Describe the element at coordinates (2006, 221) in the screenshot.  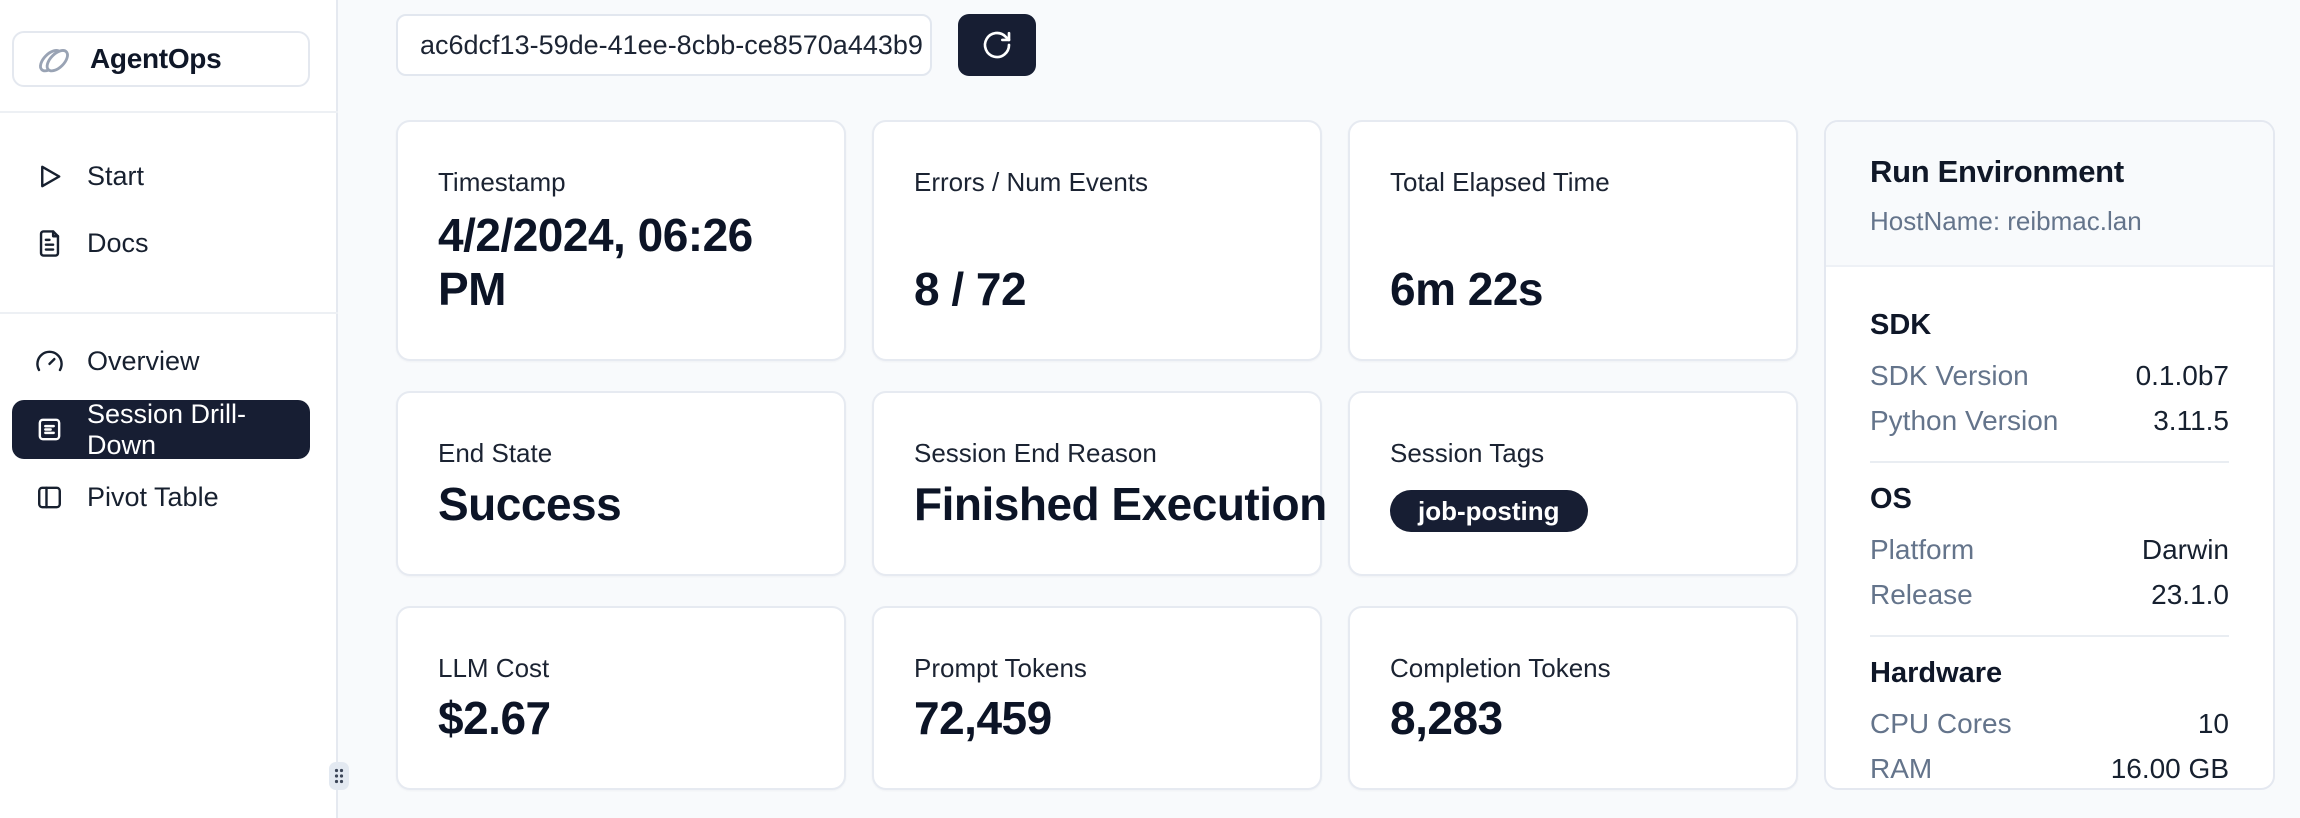
I see `hostname-text: HostName: reibmac.lan` at that location.